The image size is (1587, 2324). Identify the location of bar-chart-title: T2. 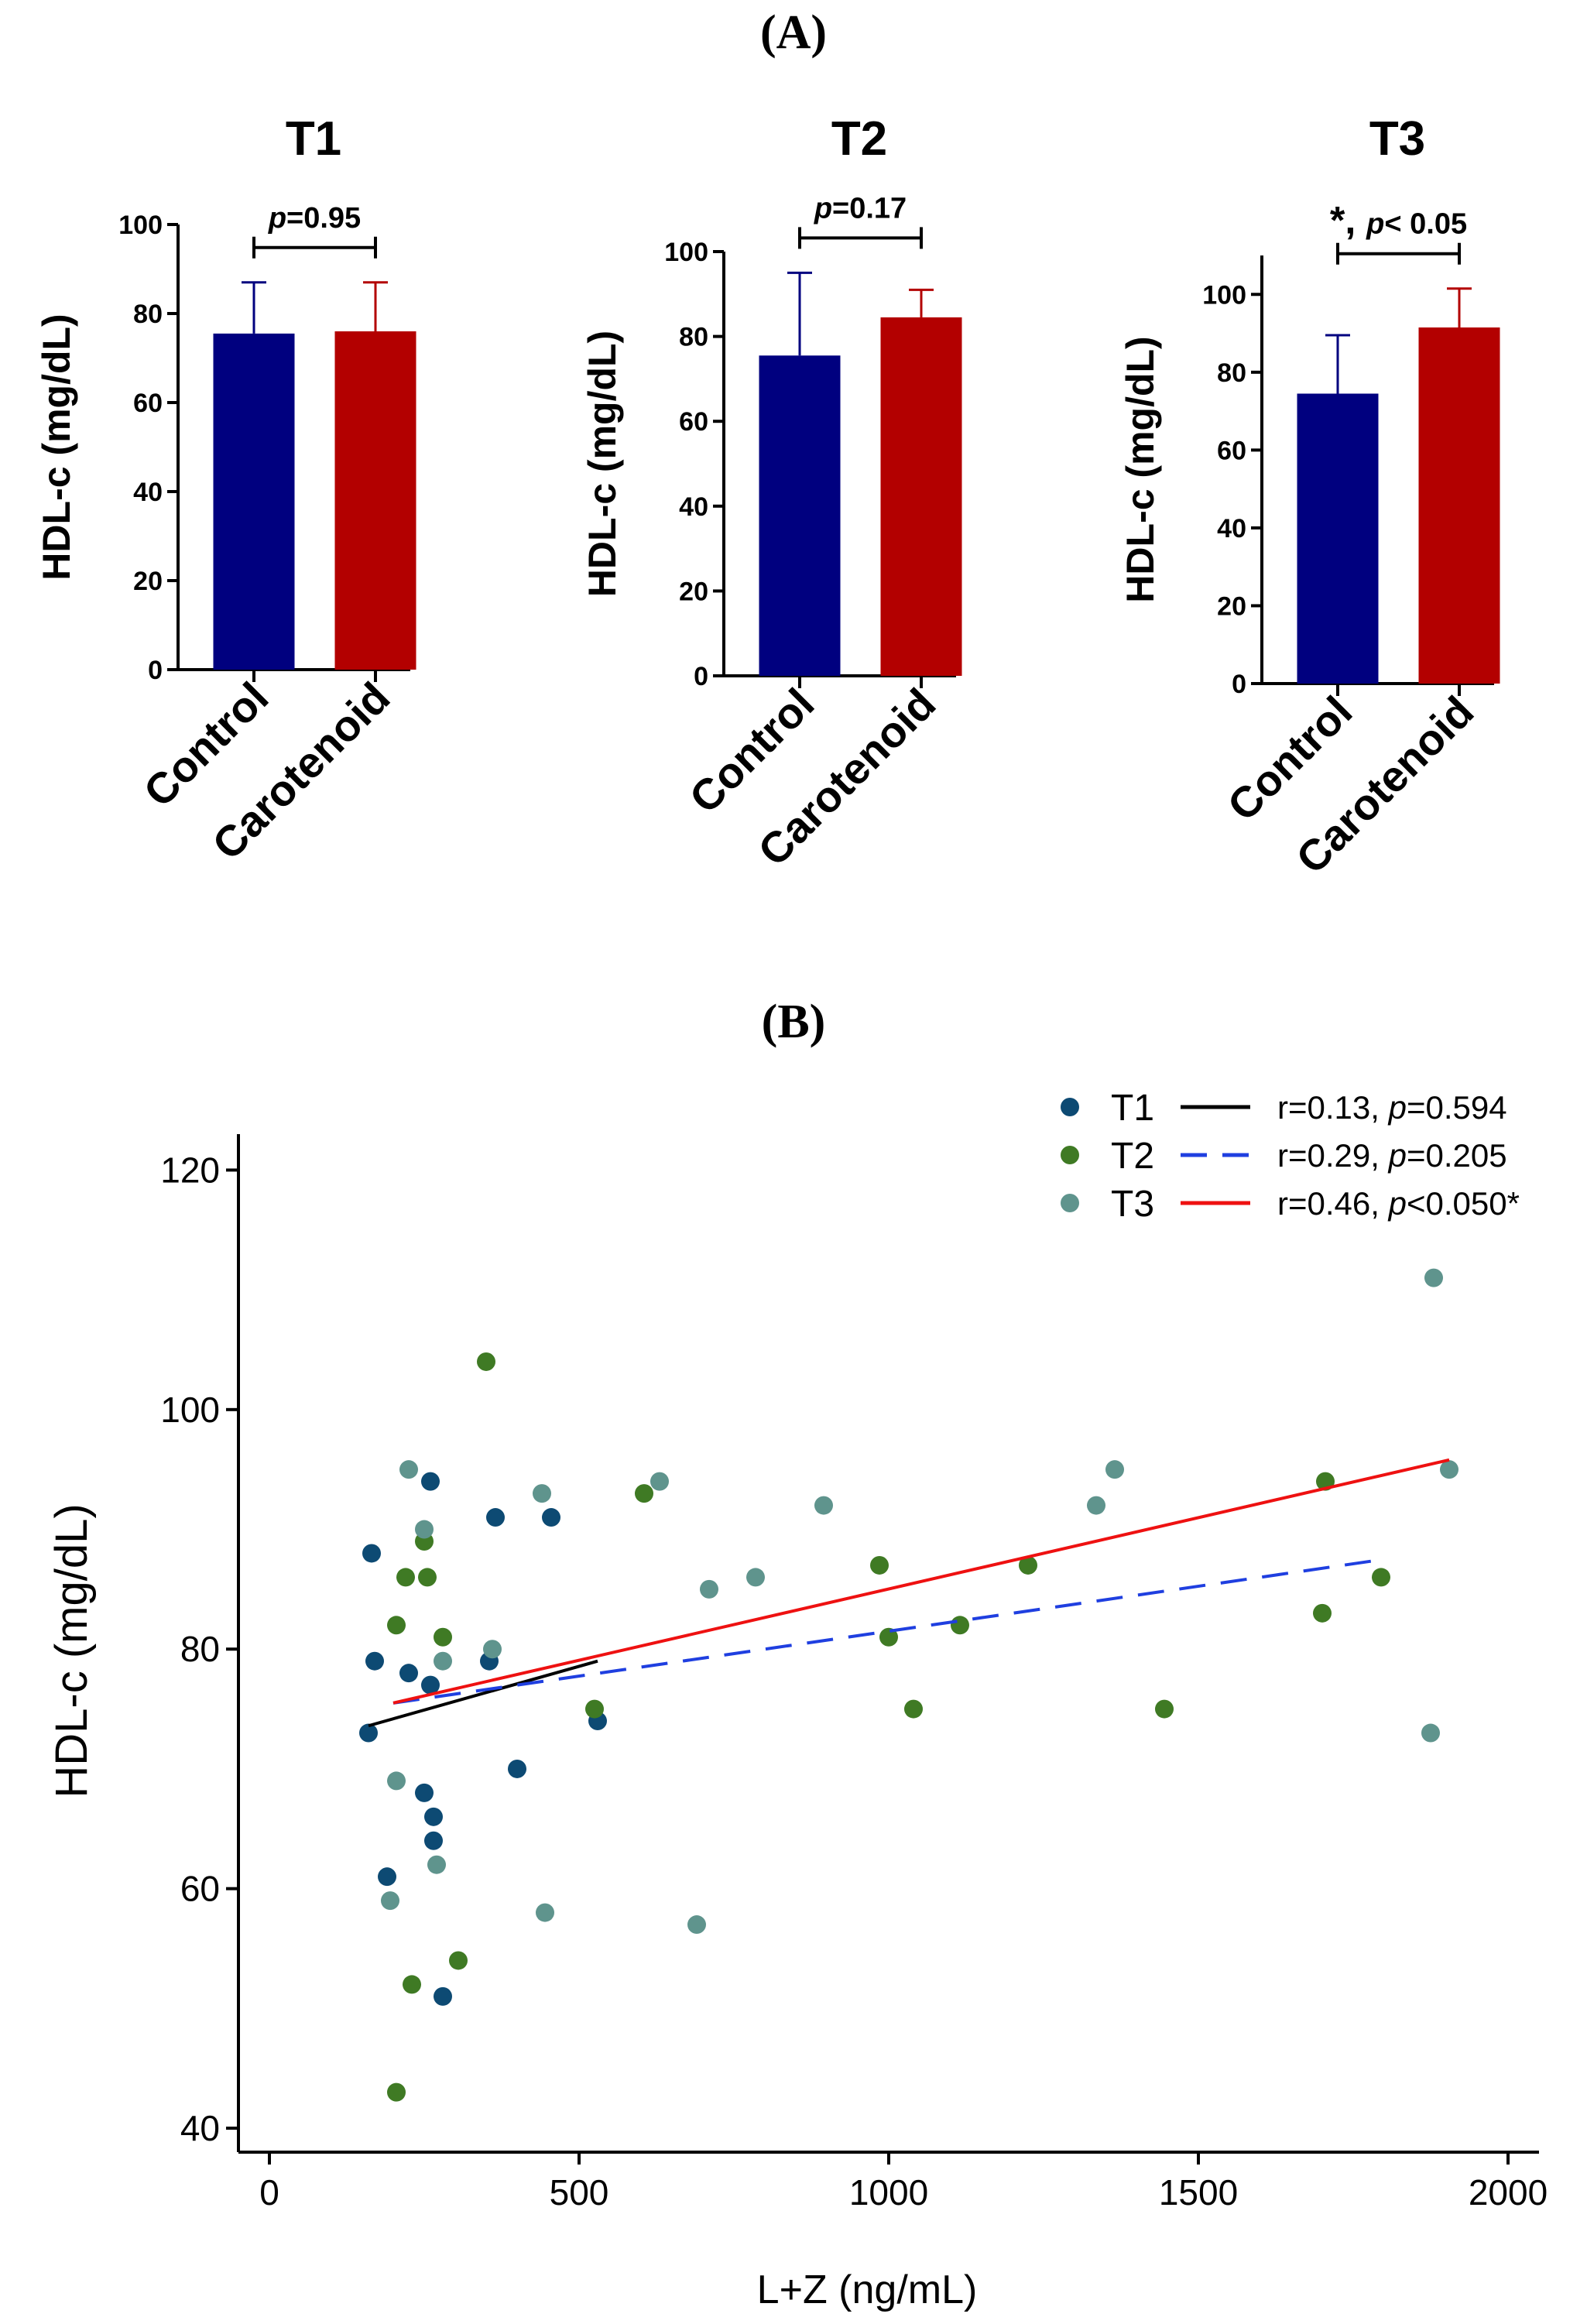
(859, 139).